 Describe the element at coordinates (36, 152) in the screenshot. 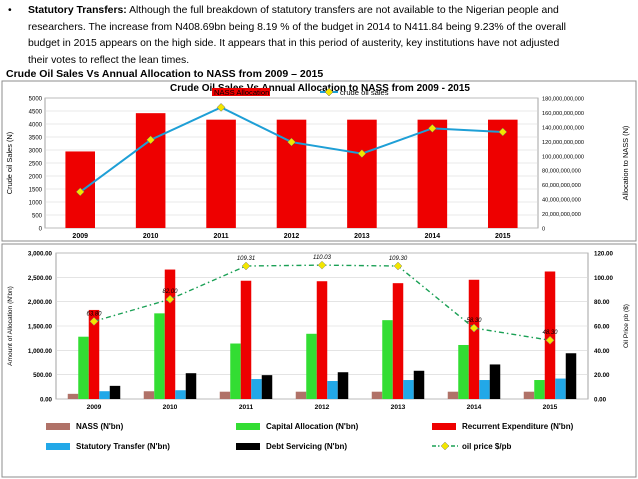

I see `y-tick-label: 3000` at that location.